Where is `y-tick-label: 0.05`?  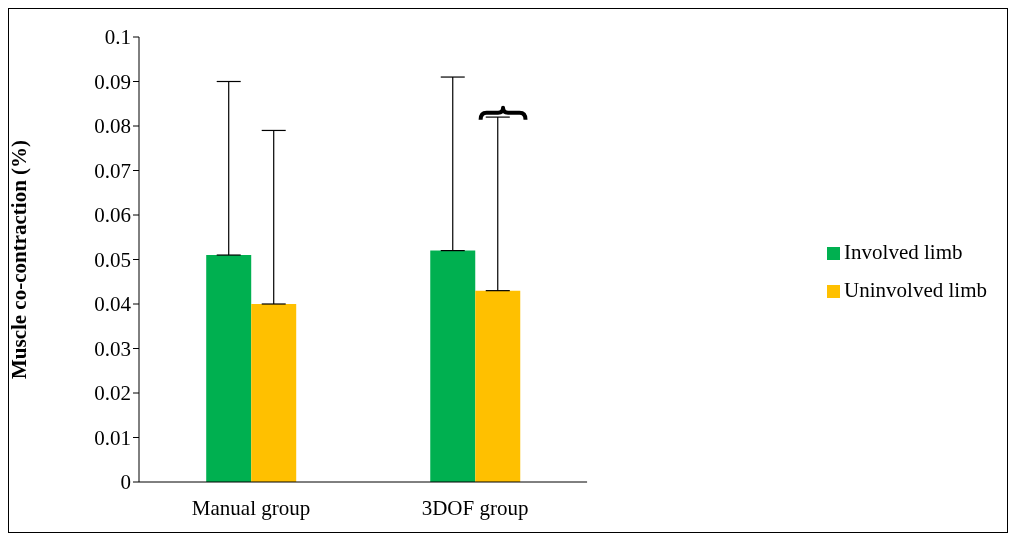
y-tick-label: 0.05 is located at coordinates (112, 259).